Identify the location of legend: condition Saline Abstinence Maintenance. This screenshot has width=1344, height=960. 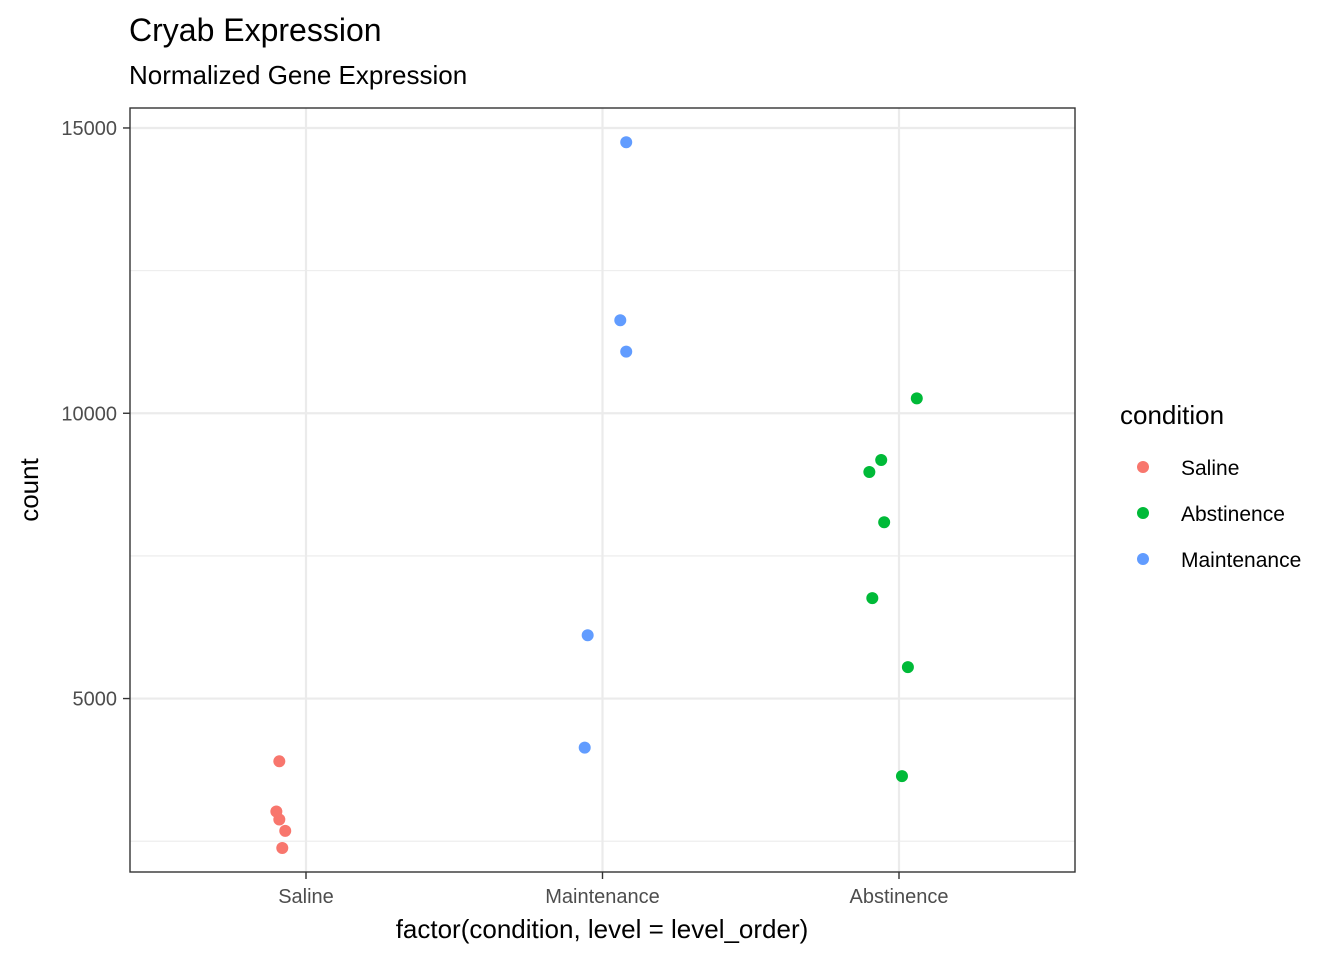
(1210, 486).